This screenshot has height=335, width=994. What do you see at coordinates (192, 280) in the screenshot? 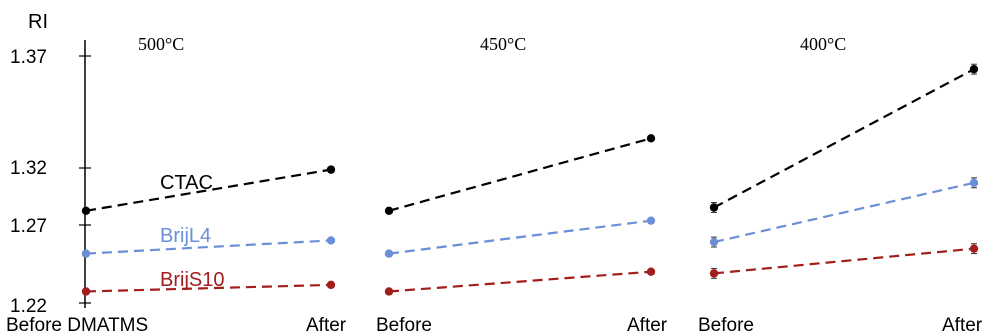
I see `series-label-brijs10: BrijS10` at bounding box center [192, 280].